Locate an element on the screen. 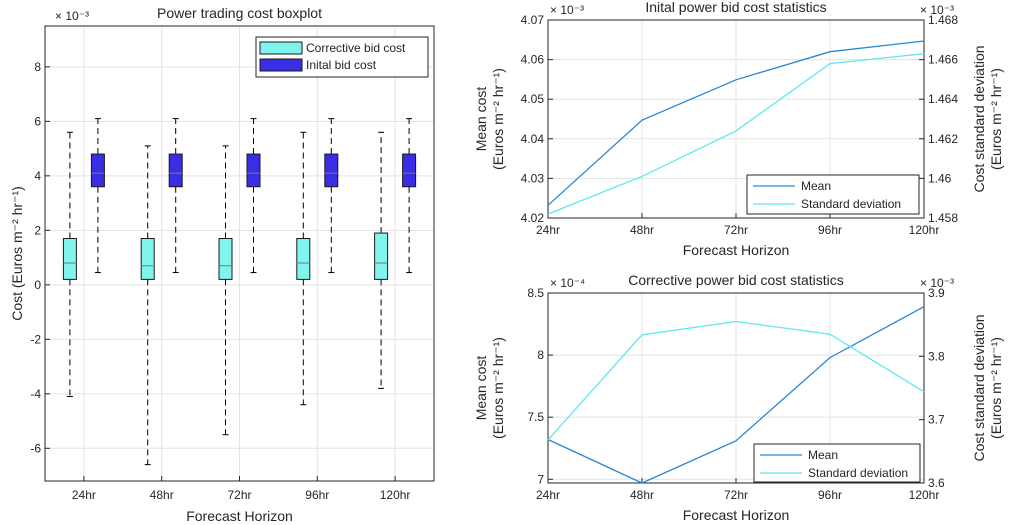  y-tick-label: 4 is located at coordinates (37, 176).